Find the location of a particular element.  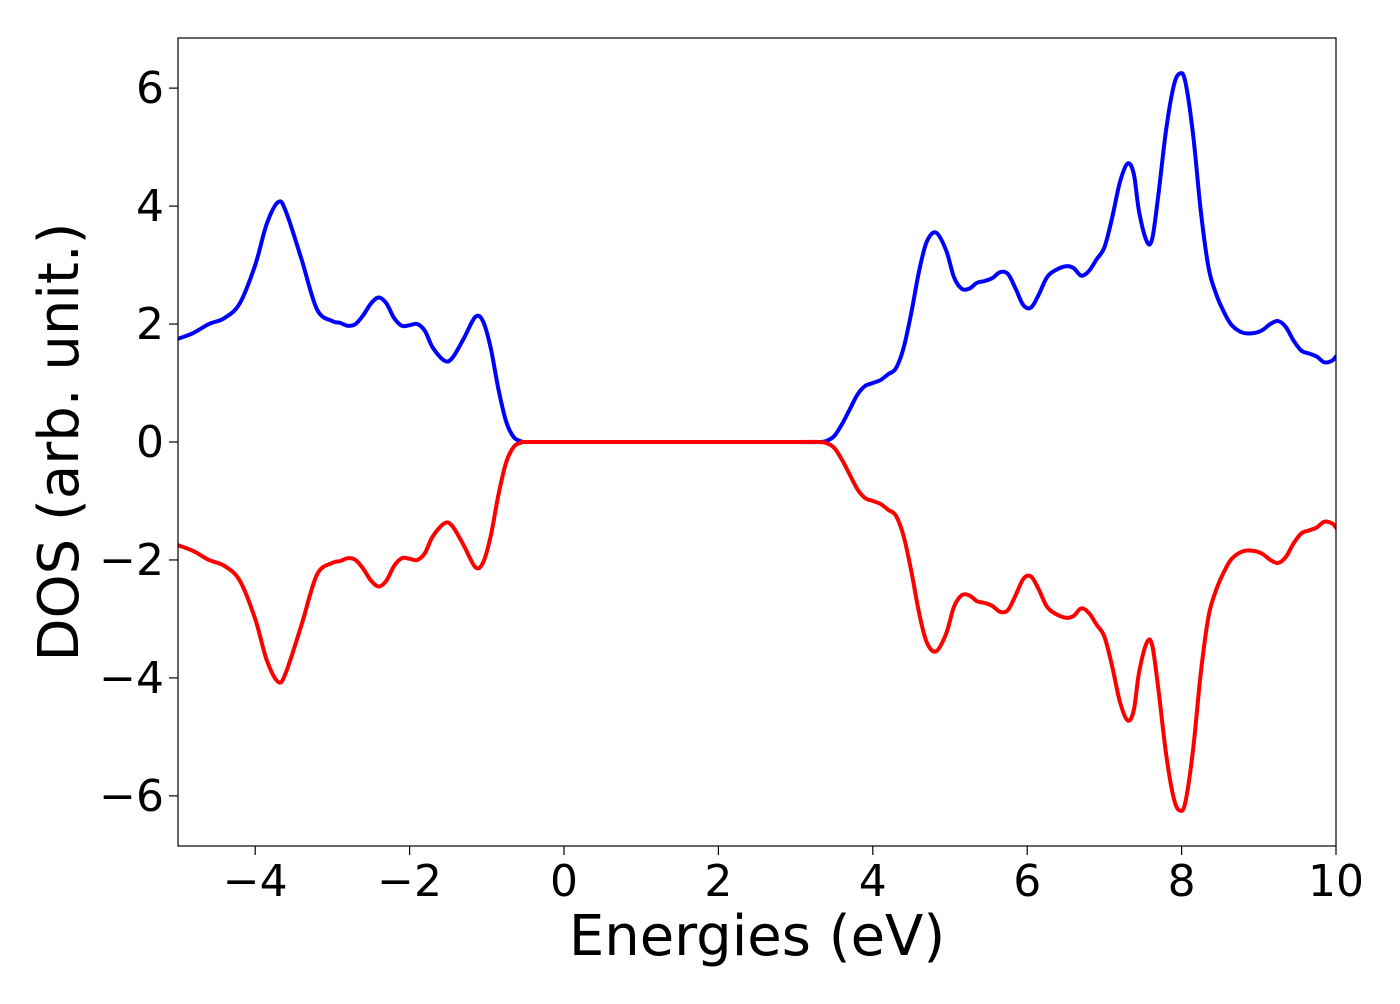

x-axis-label: Energies (eV) is located at coordinates (757, 936).